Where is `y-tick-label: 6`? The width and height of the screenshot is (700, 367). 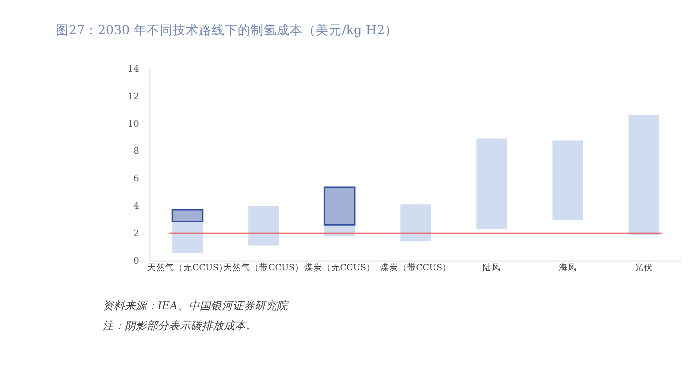 y-tick-label: 6 is located at coordinates (137, 179).